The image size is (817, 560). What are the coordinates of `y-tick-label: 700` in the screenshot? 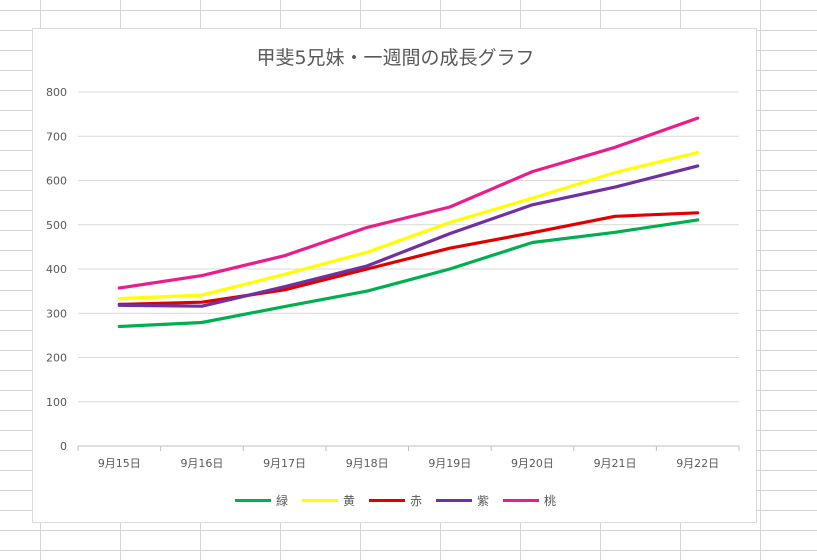 It's located at (56, 136).